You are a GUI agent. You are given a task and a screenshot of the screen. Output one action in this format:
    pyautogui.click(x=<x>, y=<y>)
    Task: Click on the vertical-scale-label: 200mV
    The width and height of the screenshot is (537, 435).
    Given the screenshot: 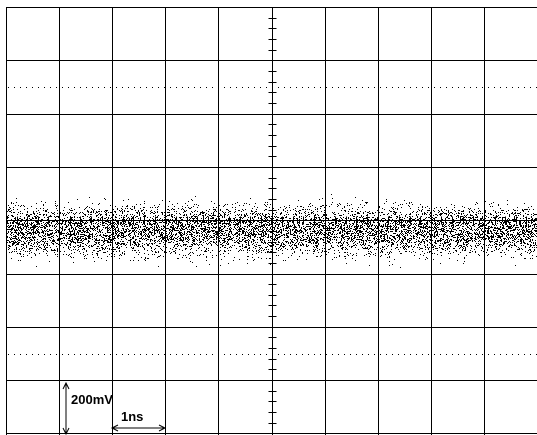 What is the action you would take?
    pyautogui.click(x=92, y=399)
    